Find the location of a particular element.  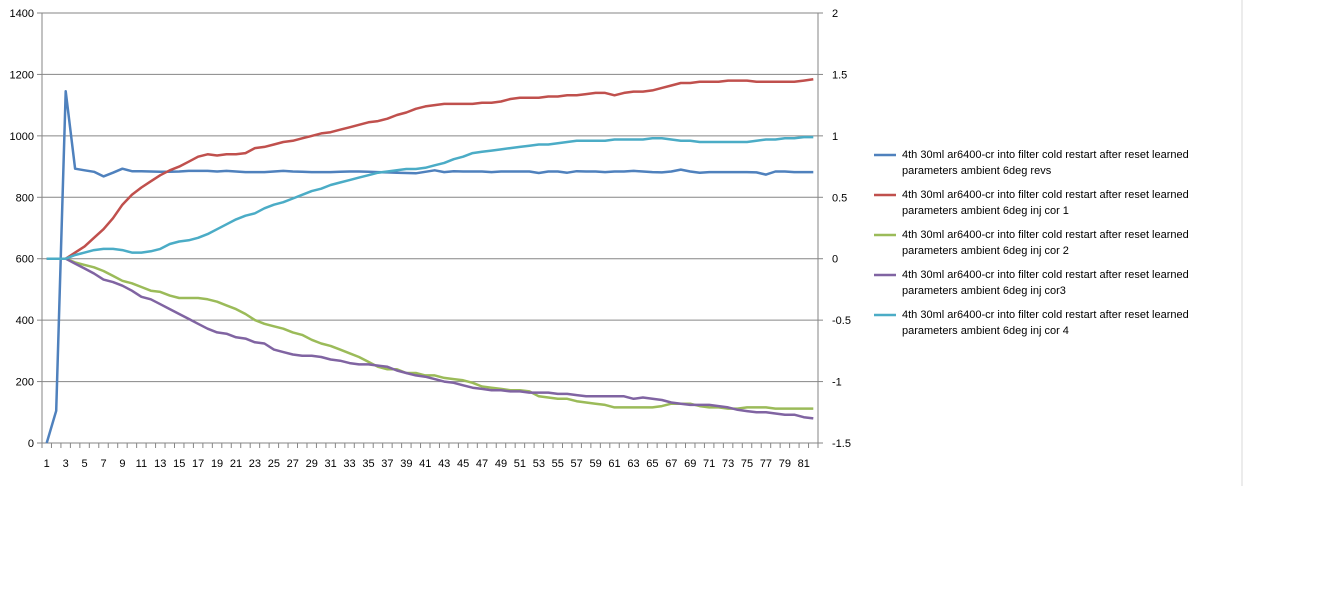

x-tick-label: 57 is located at coordinates (577, 464).